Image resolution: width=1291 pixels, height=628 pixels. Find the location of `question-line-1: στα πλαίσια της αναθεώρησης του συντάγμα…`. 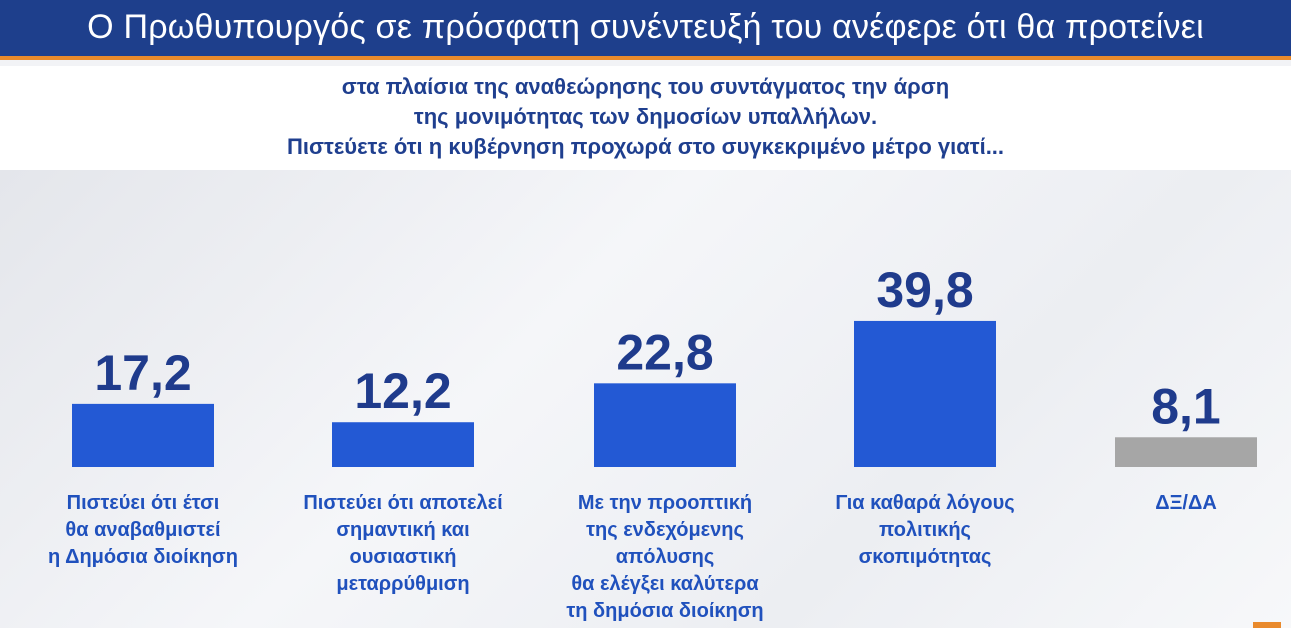

question-line-1: στα πλαίσια της αναθεώρησης του συντάγμα… is located at coordinates (645, 86).